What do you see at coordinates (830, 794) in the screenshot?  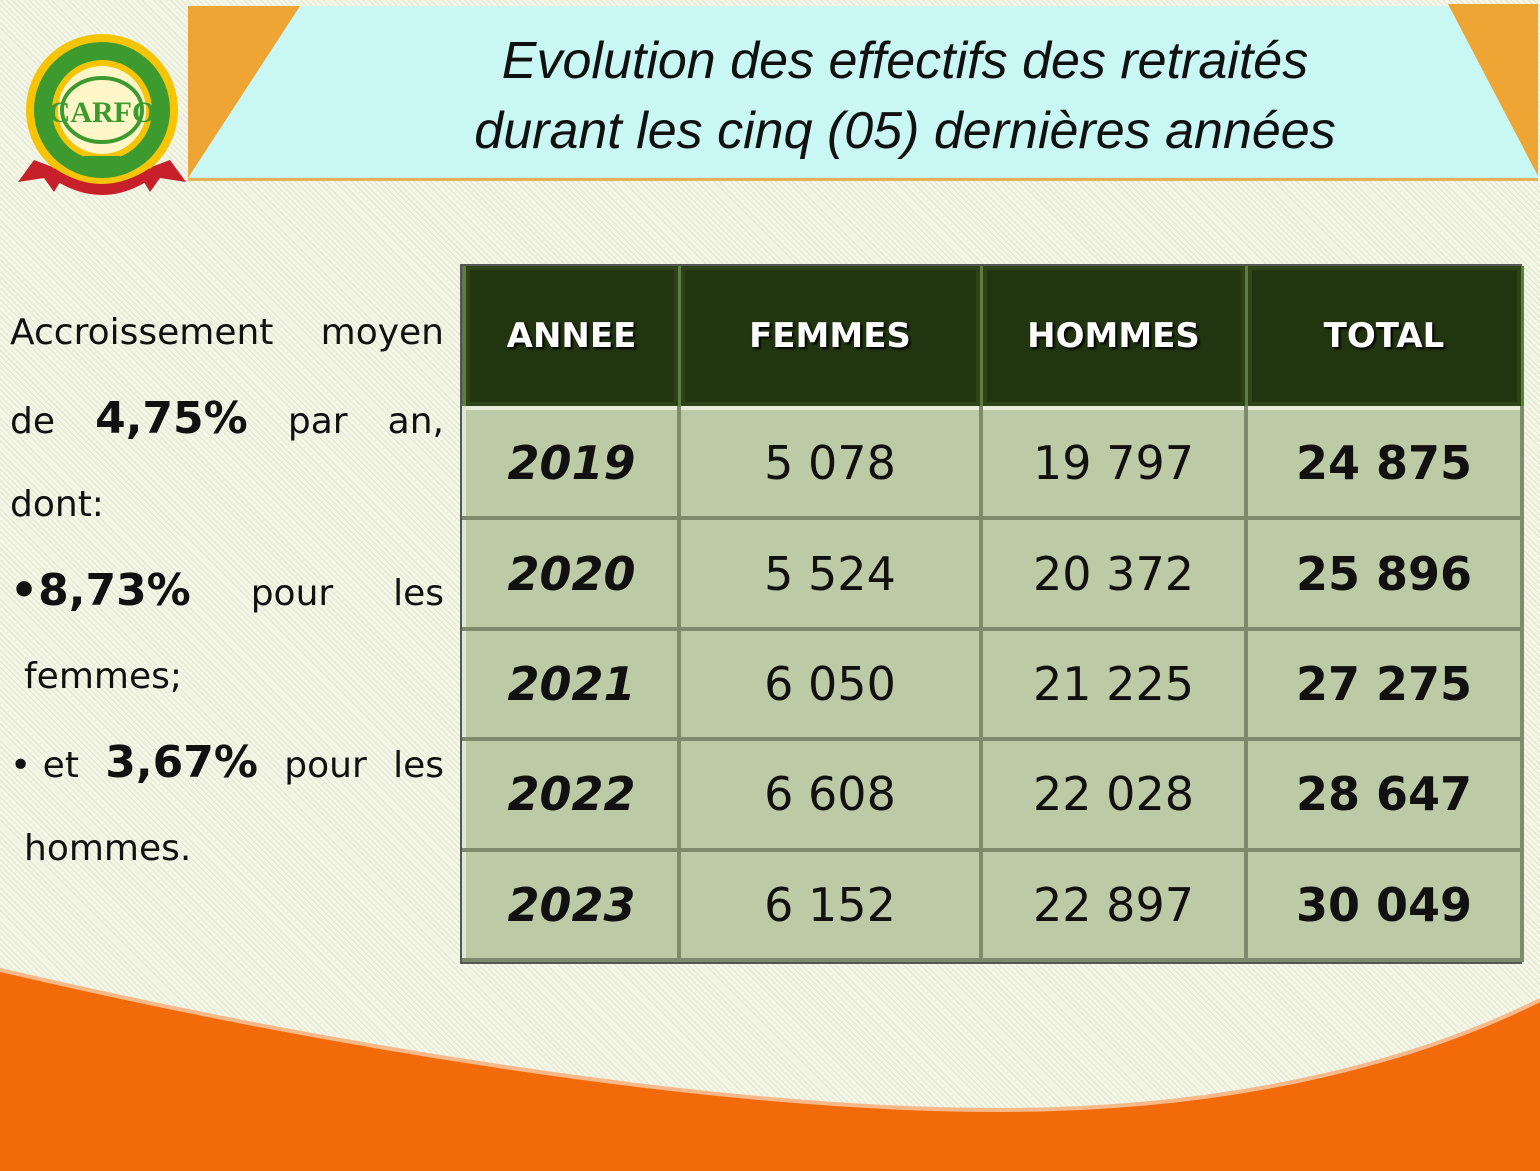 I see `cell-women: 6 608` at bounding box center [830, 794].